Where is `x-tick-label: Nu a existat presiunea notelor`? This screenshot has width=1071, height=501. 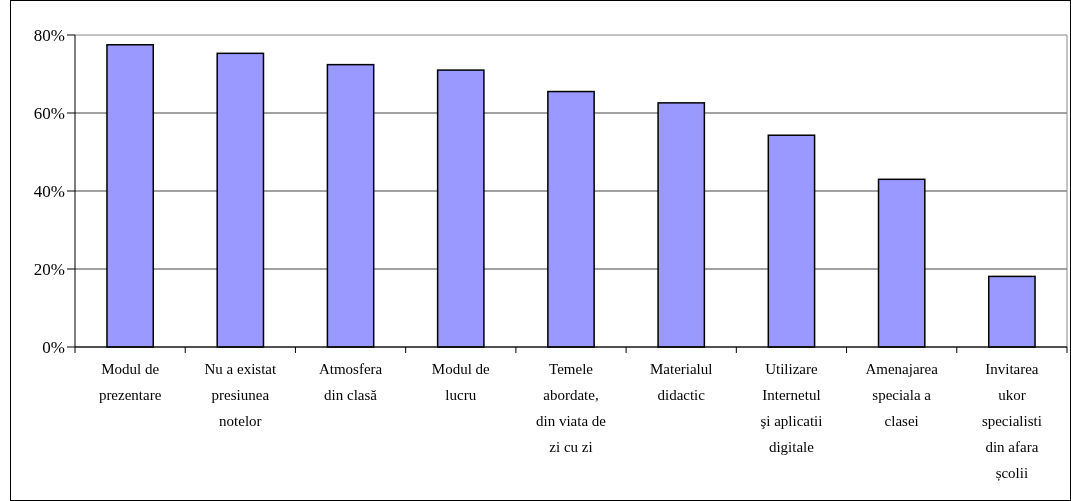 x-tick-label: Nu a existat presiunea notelor is located at coordinates (240, 395).